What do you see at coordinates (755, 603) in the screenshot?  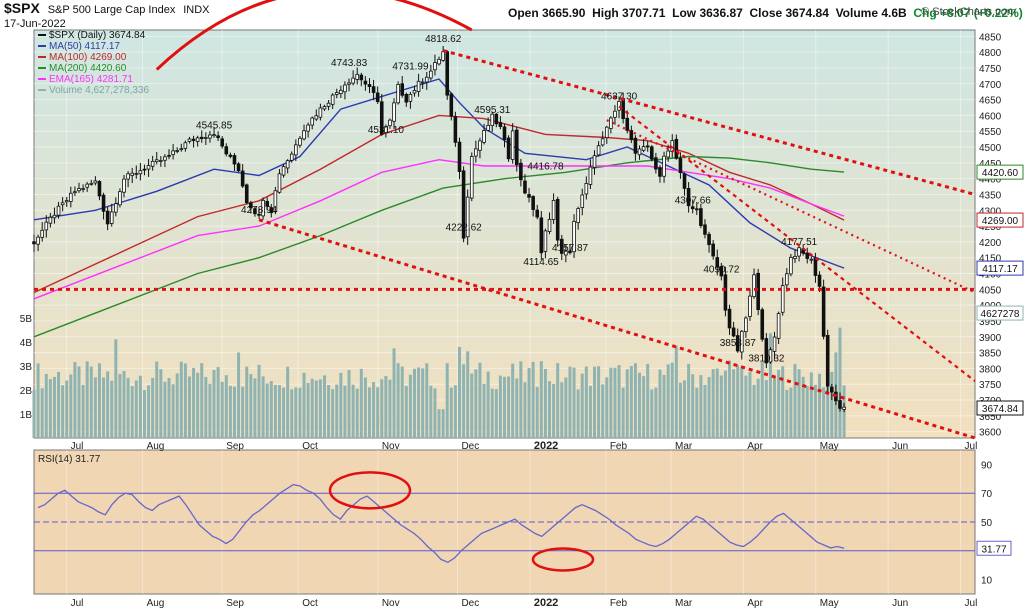 I see `x-axis-label-bottom: Apr` at bounding box center [755, 603].